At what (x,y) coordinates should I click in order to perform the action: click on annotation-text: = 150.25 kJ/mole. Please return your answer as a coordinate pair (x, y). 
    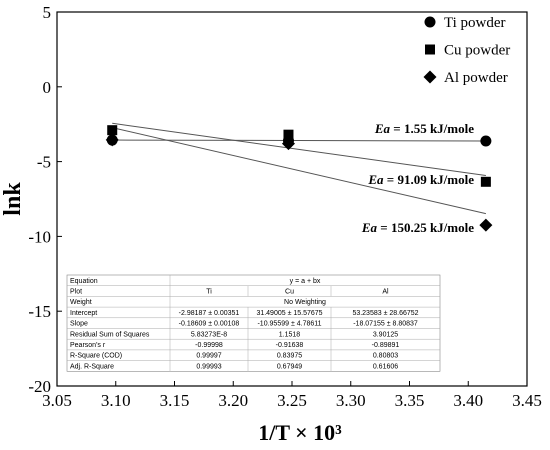
    Looking at the image, I should click on (425, 227).